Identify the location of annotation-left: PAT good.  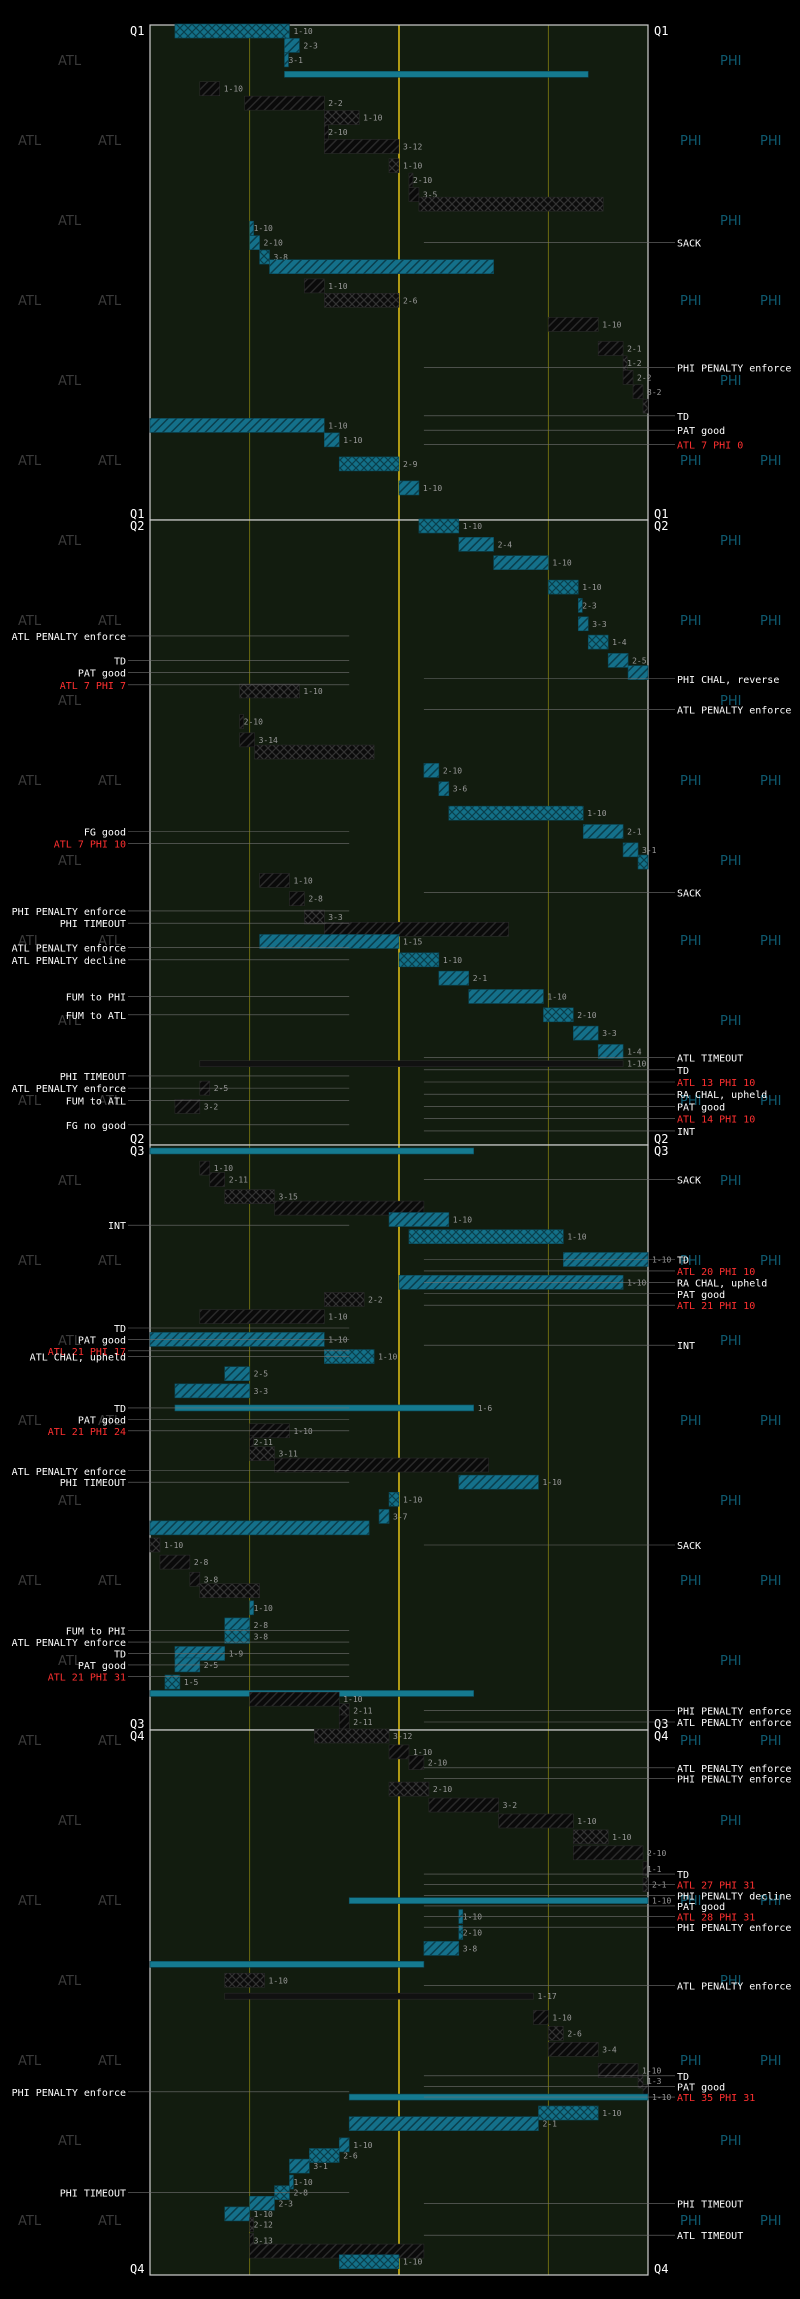
(102, 1420).